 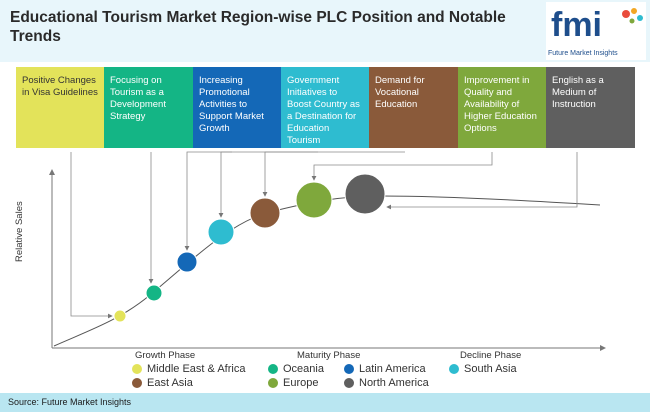 What do you see at coordinates (303, 369) in the screenshot?
I see `legend-label: Oceania` at bounding box center [303, 369].